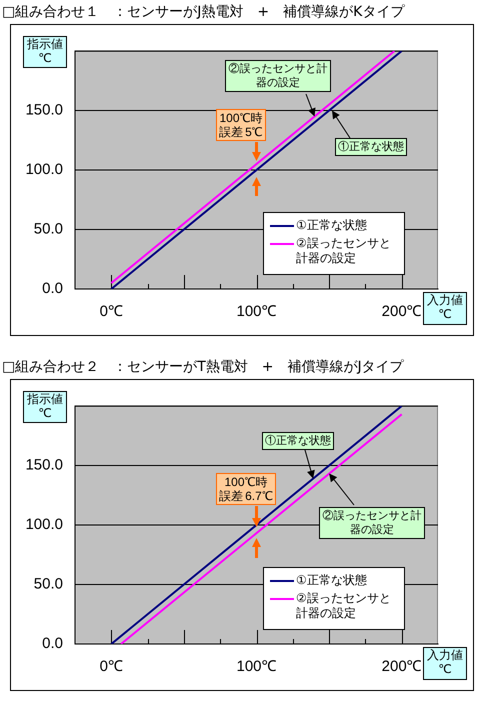 This screenshot has width=480, height=703. I want to click on chart-title: □組み合わせ１ ：センサーがJ熱電対 + 補償導線がKタイプ, so click(203, 12).